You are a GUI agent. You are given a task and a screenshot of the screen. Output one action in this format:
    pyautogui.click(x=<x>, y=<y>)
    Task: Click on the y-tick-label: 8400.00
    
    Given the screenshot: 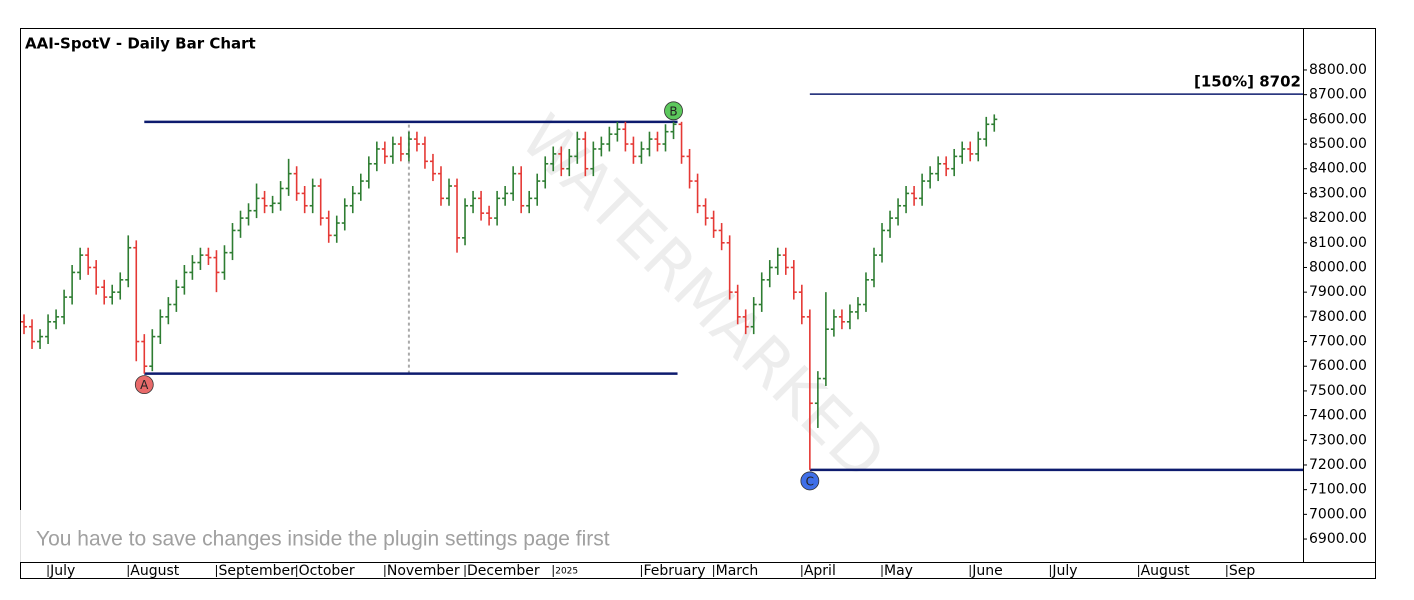 What is the action you would take?
    pyautogui.click(x=1338, y=169)
    